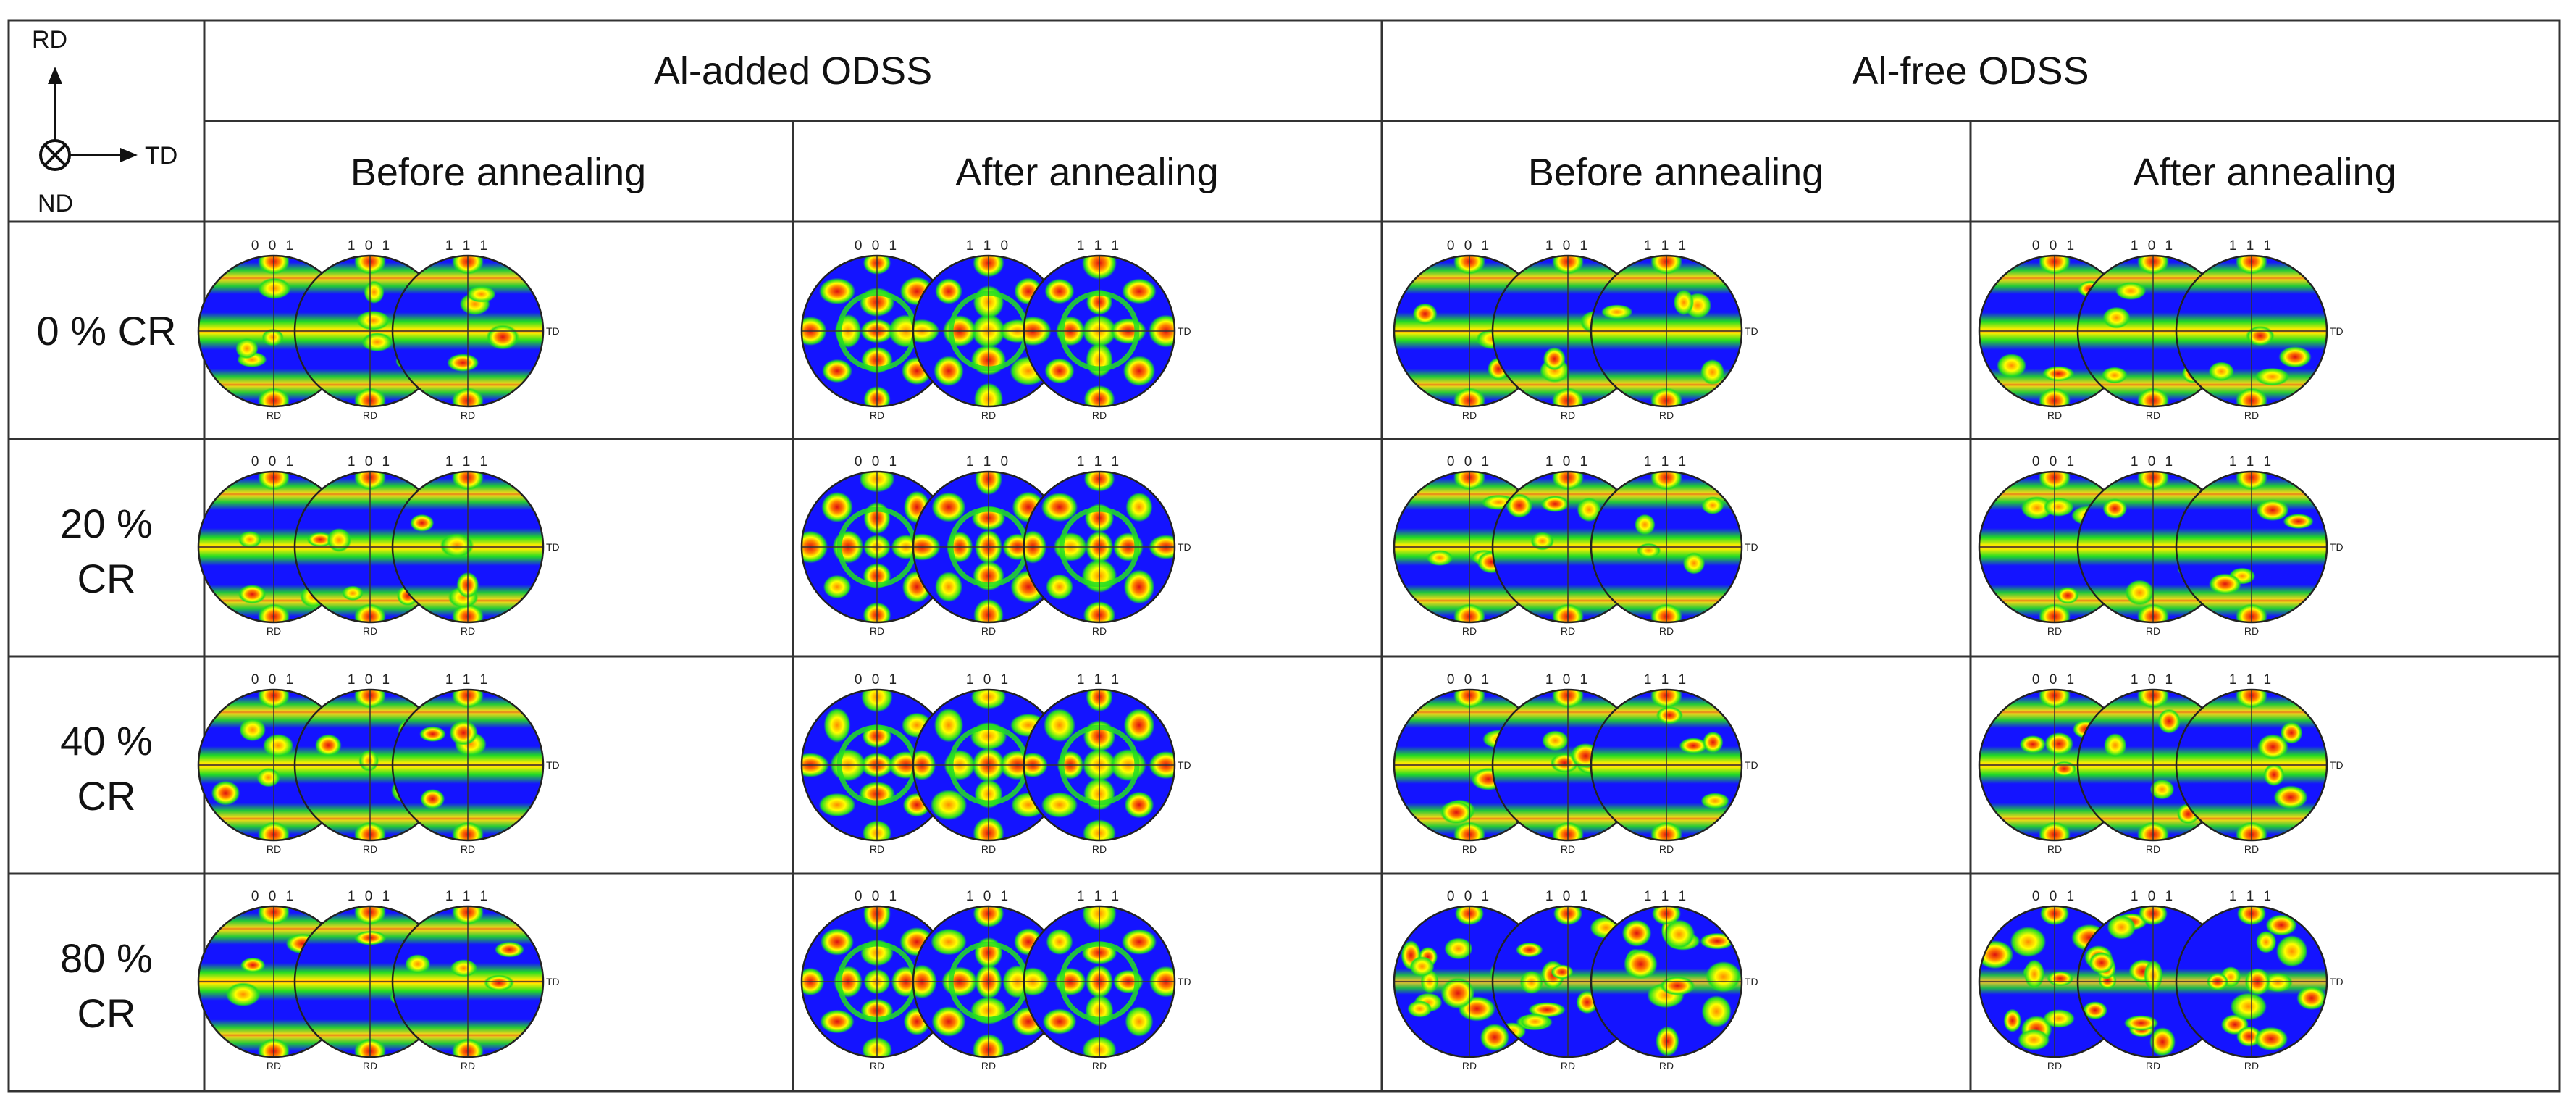  I want to click on rd-arrow-icon, so click(55, 75).